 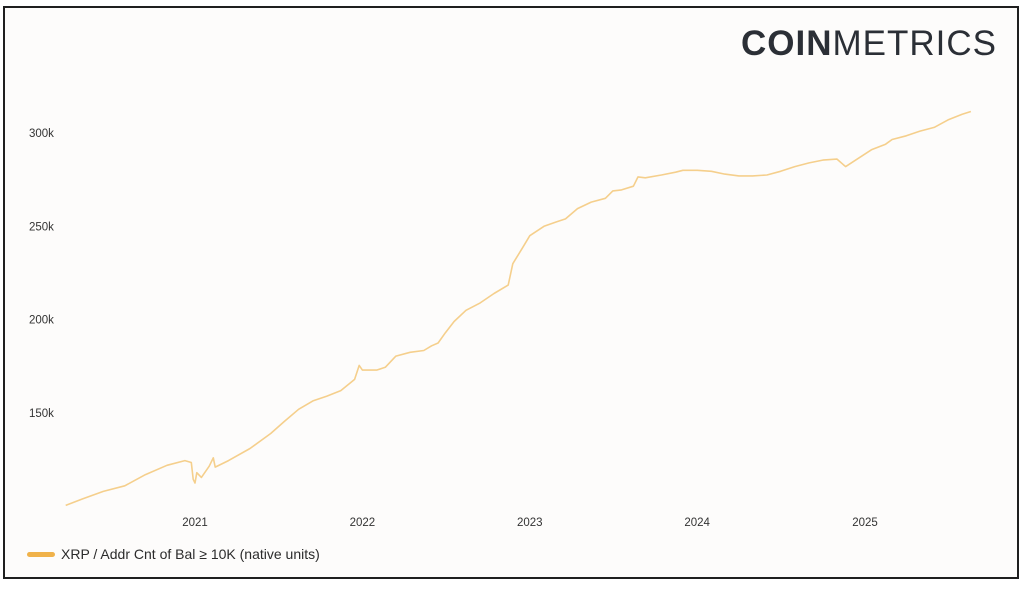 I want to click on y-tick-label: 200k, so click(x=41, y=321).